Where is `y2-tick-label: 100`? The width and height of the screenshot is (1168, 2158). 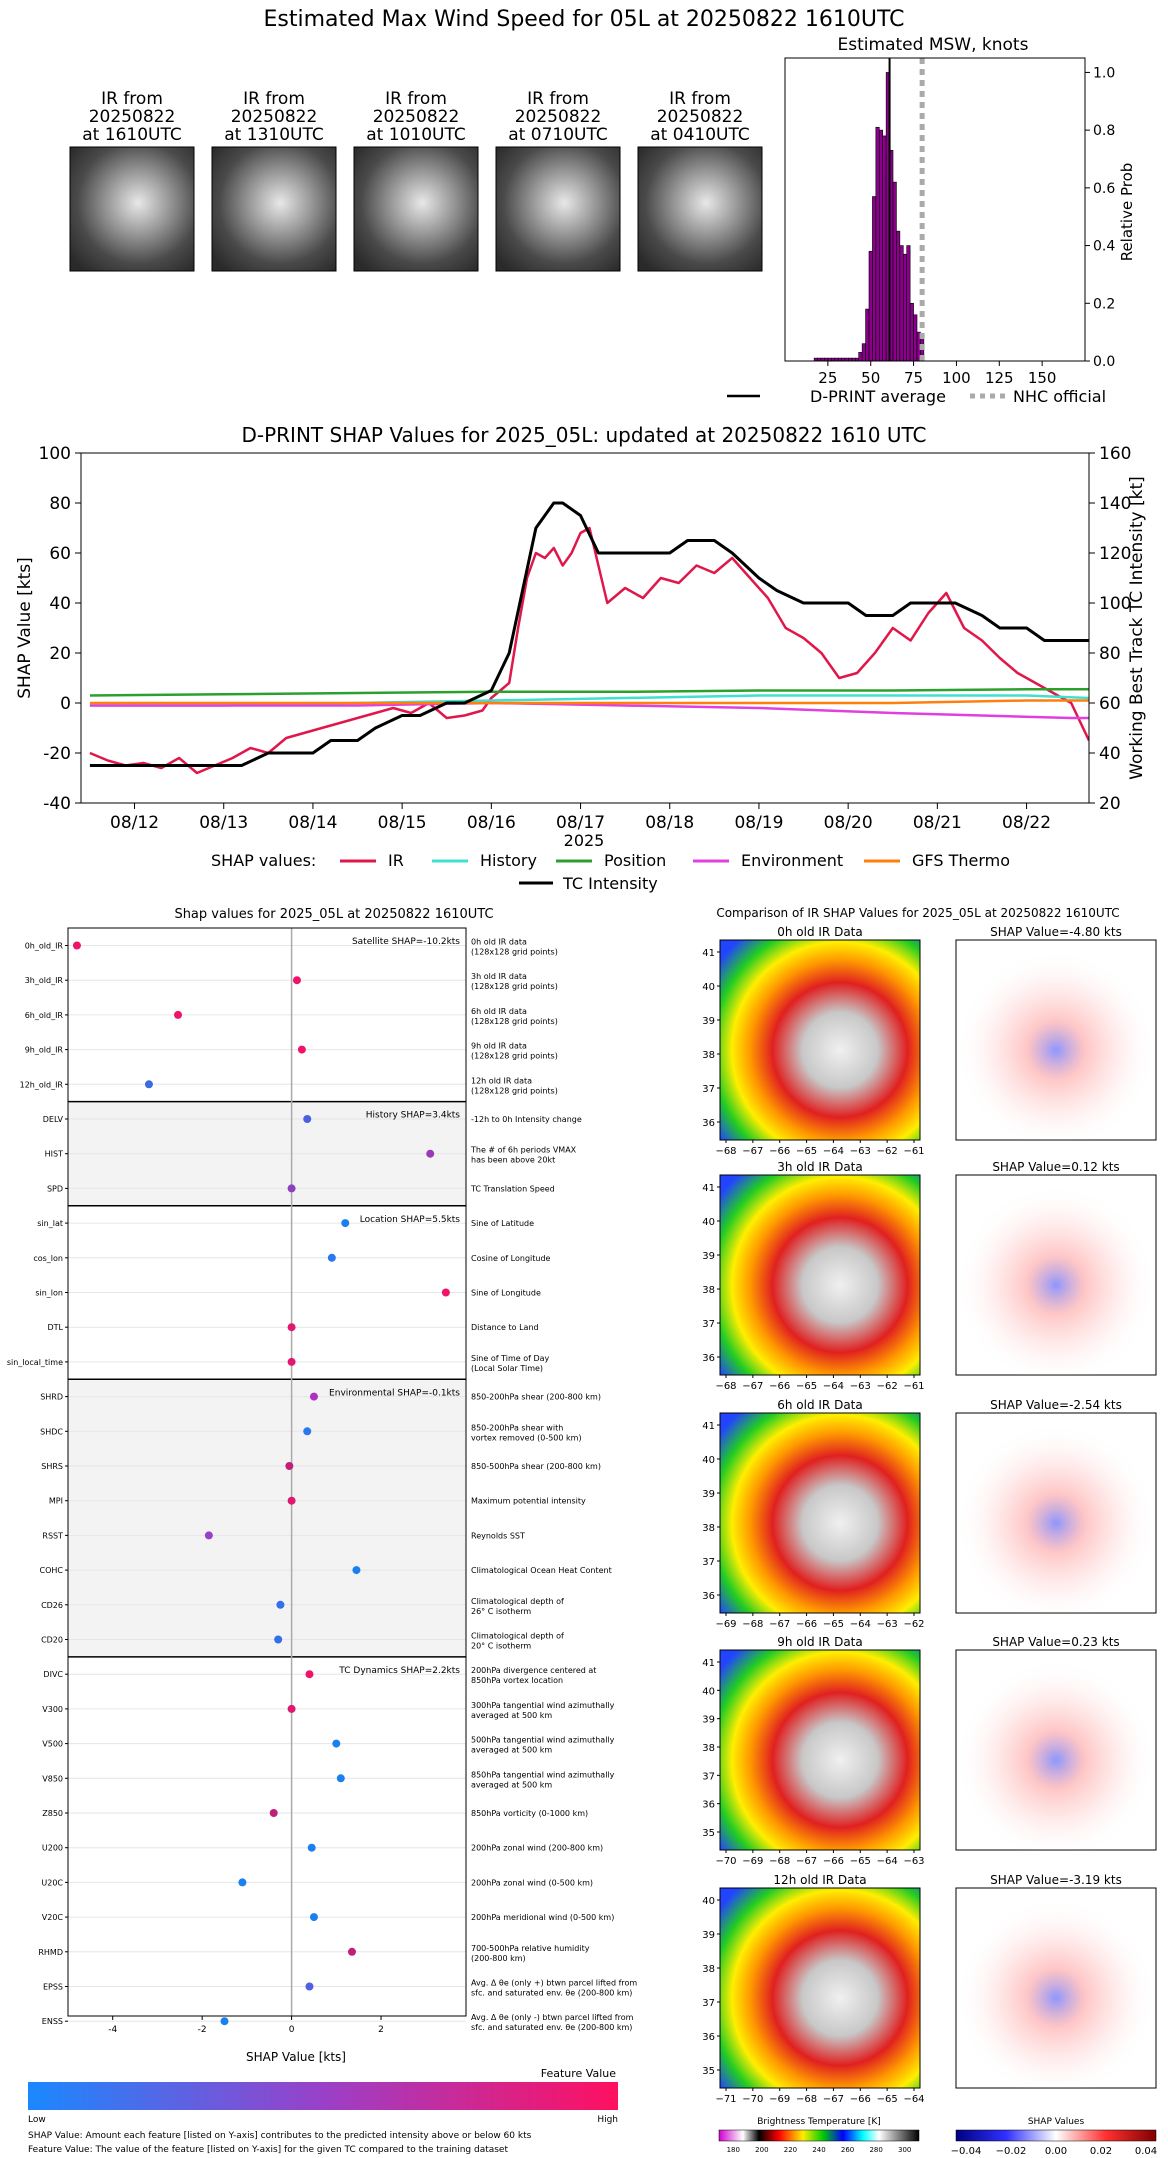
y2-tick-label: 100 is located at coordinates (1115, 604).